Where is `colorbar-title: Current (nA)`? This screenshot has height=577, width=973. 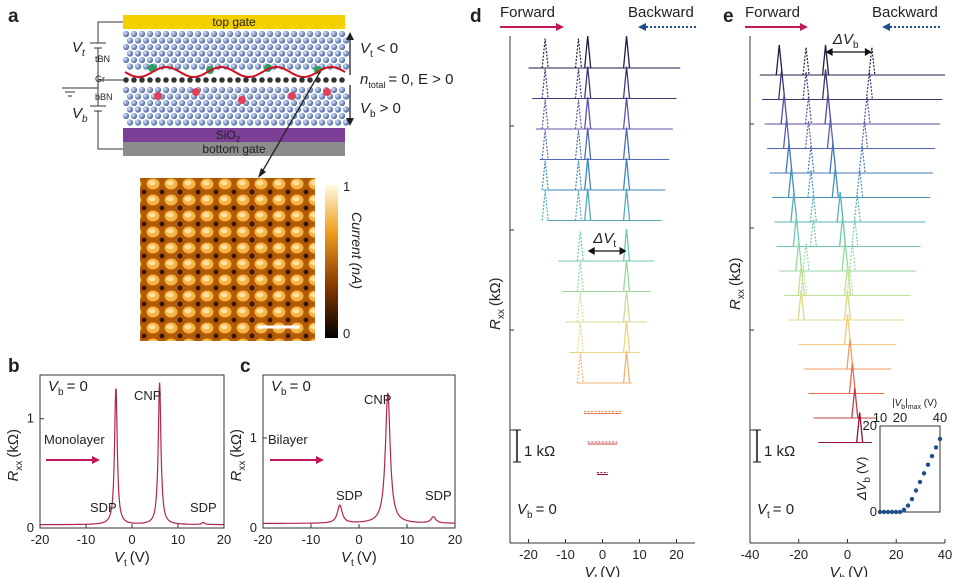 colorbar-title: Current (nA) is located at coordinates (357, 250).